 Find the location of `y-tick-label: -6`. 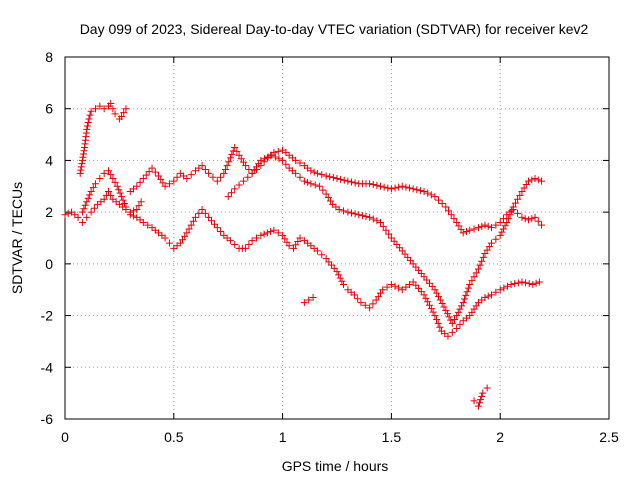

y-tick-label: -6 is located at coordinates (47, 419).